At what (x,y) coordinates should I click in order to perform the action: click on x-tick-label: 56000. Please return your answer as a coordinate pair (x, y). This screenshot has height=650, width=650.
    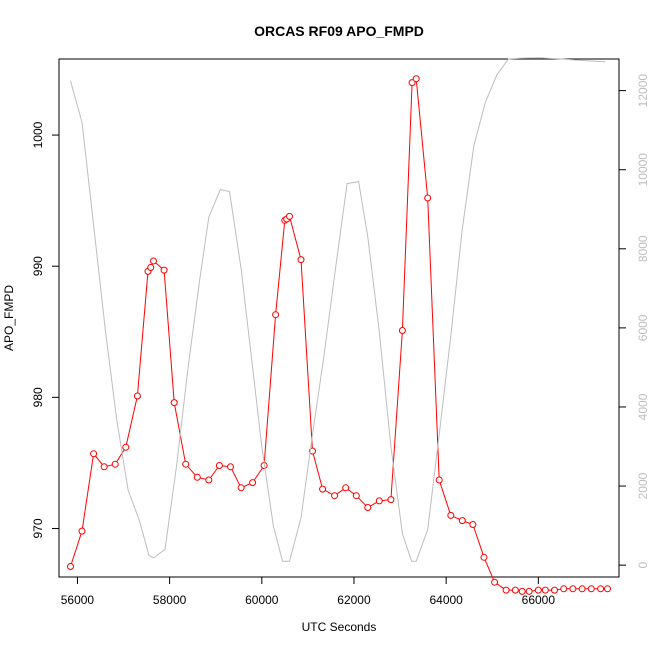
    Looking at the image, I should click on (78, 600).